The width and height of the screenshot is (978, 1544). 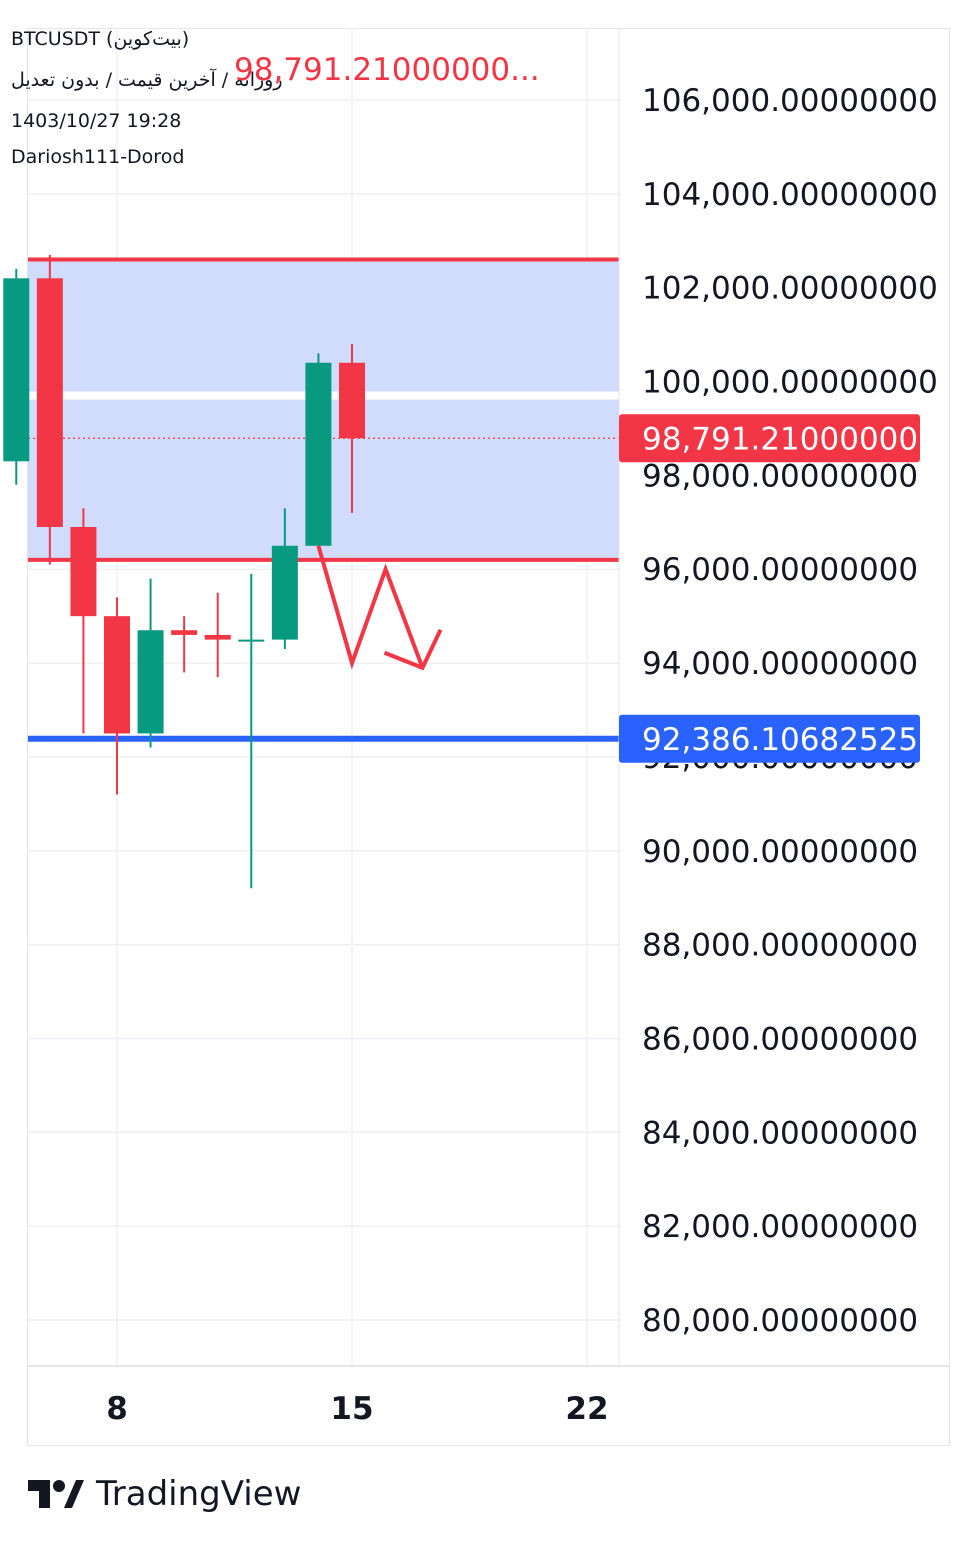 I want to click on tradingview-wordmark: TradingView, so click(x=199, y=1494).